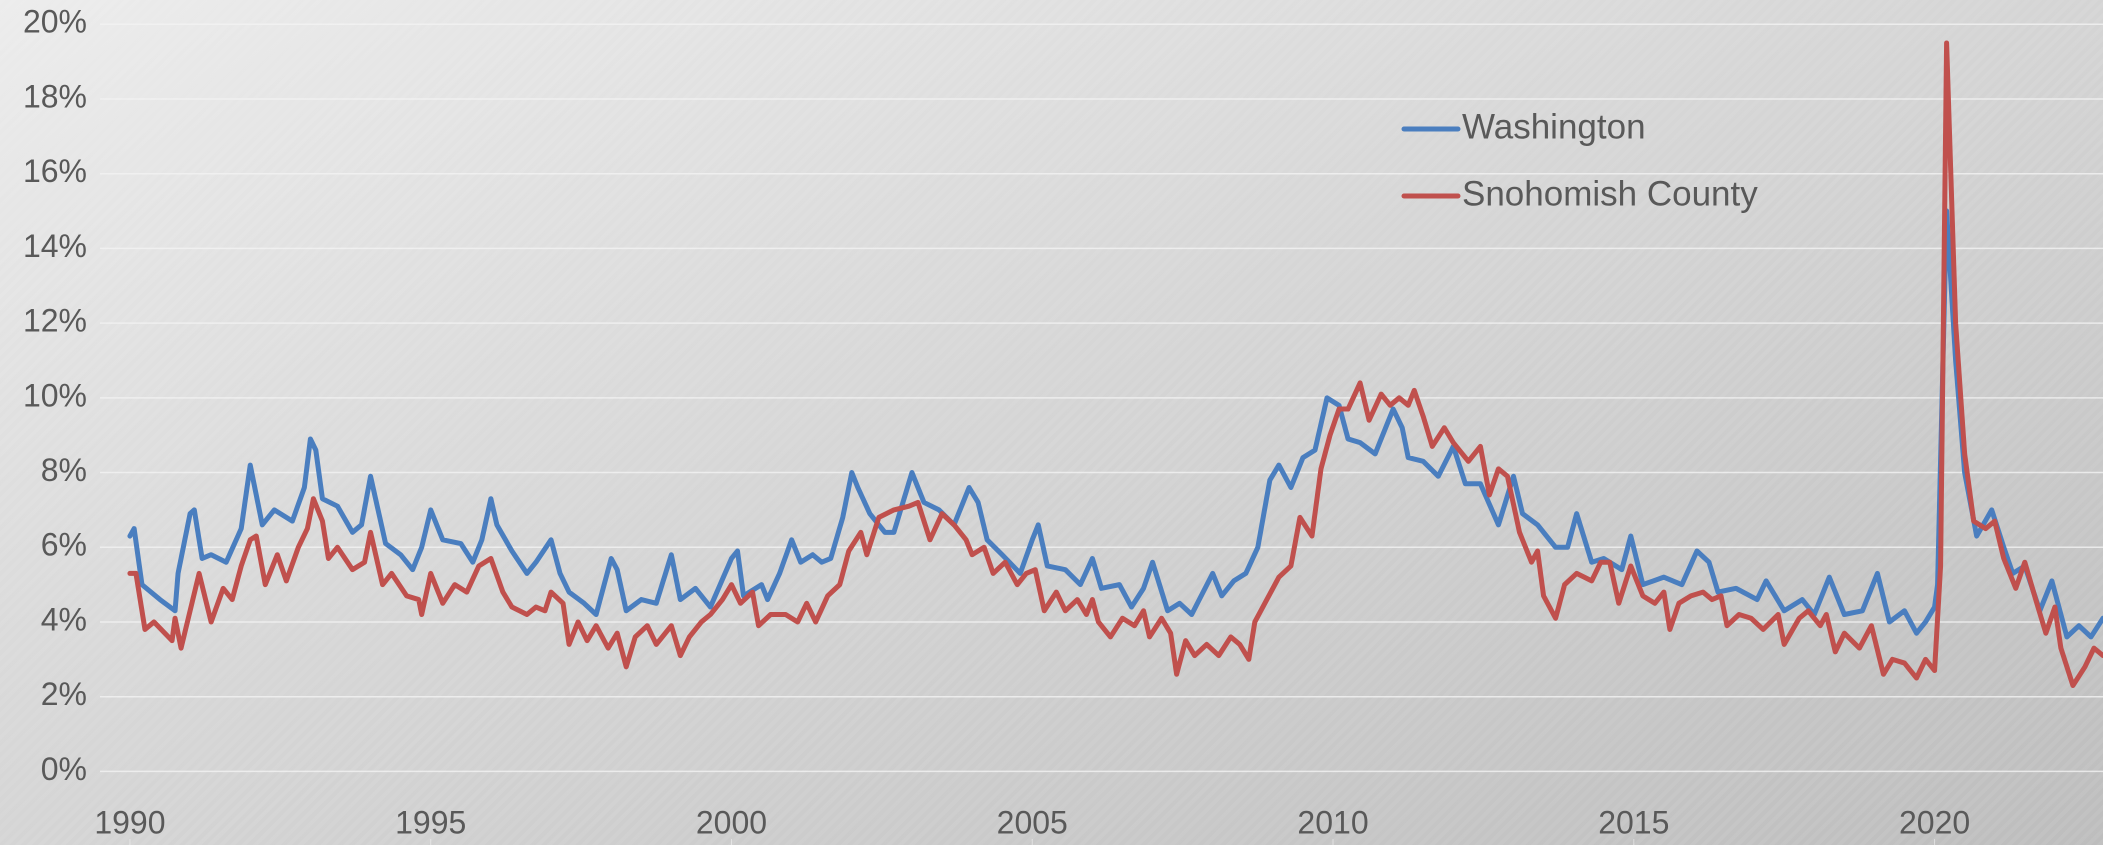 Image resolution: width=2103 pixels, height=845 pixels. Describe the element at coordinates (1579, 160) in the screenshot. I see `legend: Washington Snohomish County` at that location.